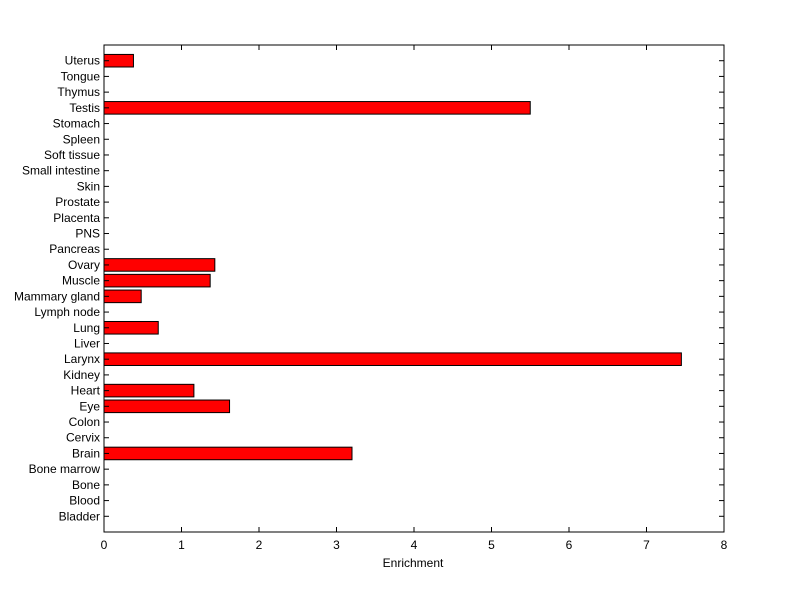  I want to click on bar-testis, so click(317, 108).